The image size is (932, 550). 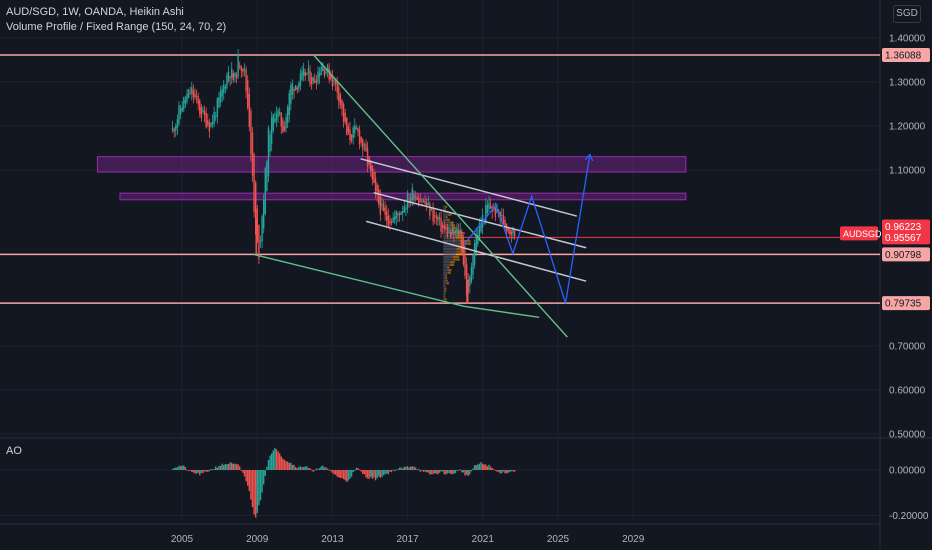 What do you see at coordinates (907, 14) in the screenshot?
I see `currency-button: SGD` at bounding box center [907, 14].